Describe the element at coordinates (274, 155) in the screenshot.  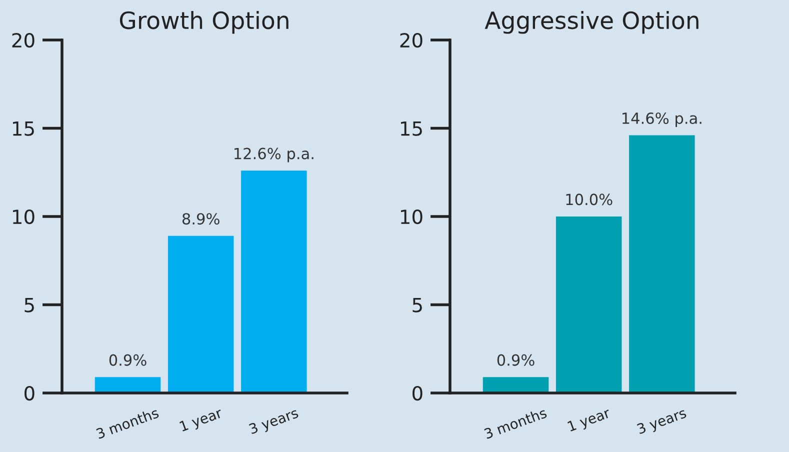
I see `data-label: 12.6% p.a.` at that location.